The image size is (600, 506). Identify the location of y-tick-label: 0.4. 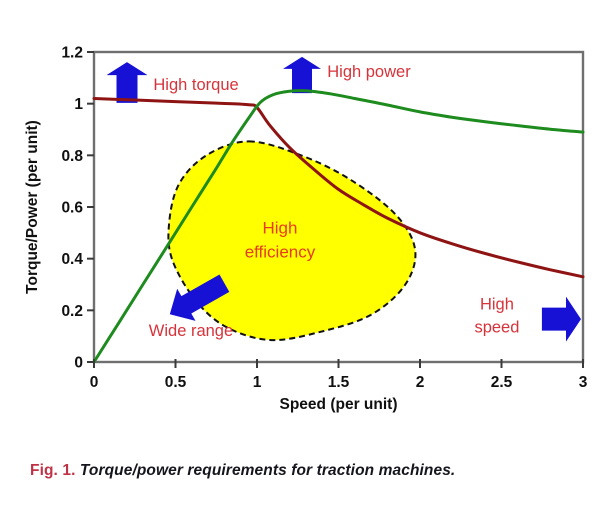
(72, 259).